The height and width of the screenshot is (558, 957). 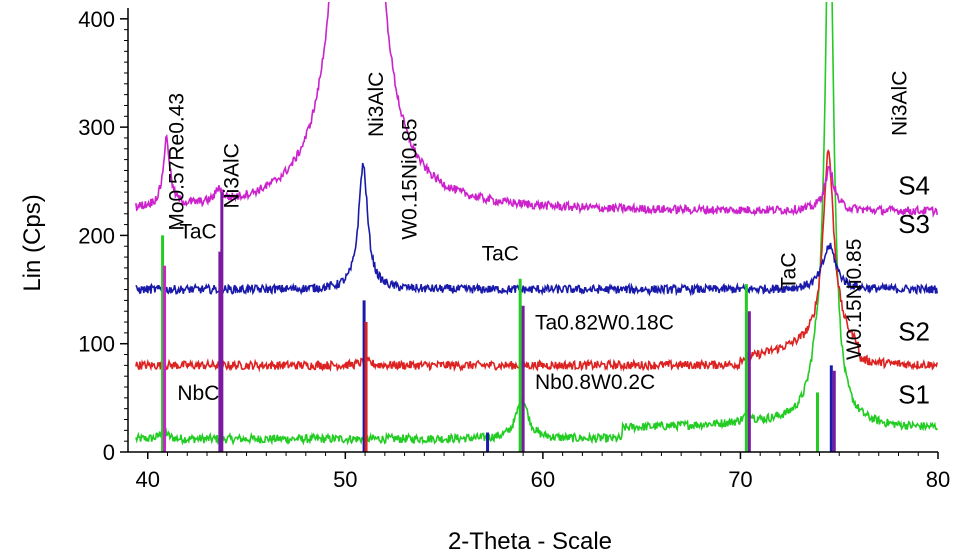 What do you see at coordinates (595, 382) in the screenshot?
I see `phase-annotation: Nb0.8W0.2C` at bounding box center [595, 382].